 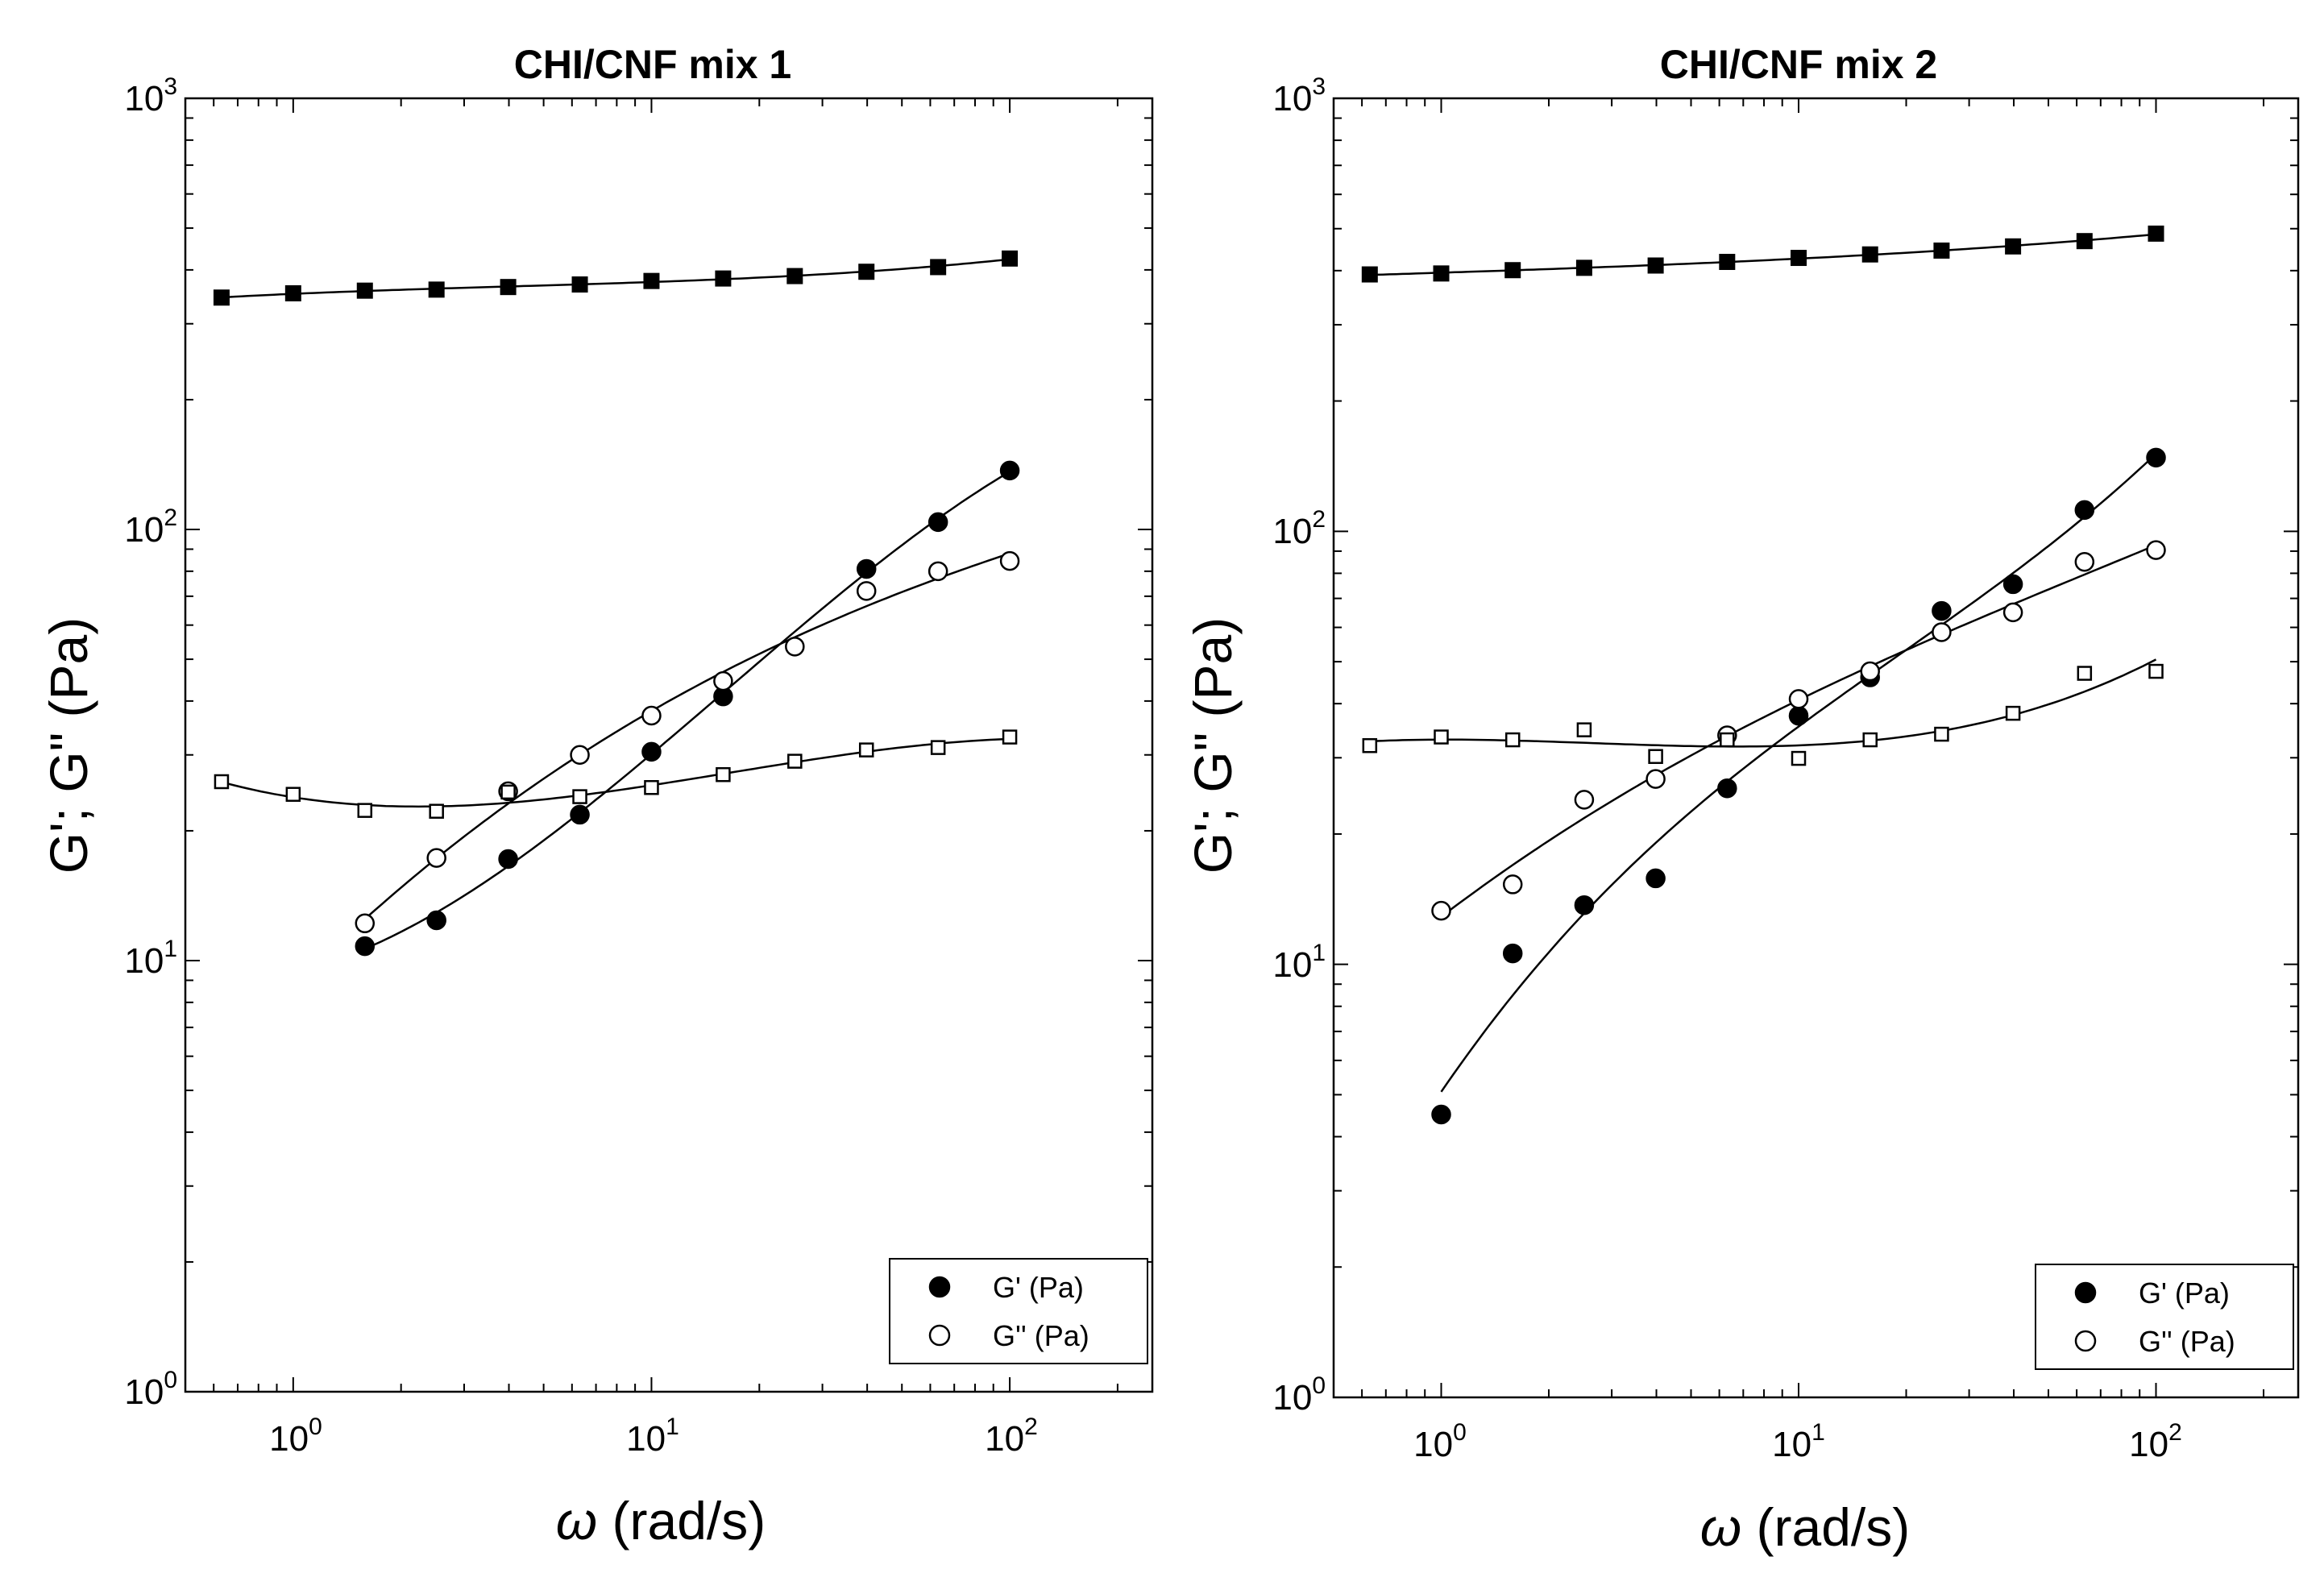 What do you see at coordinates (2184, 1293) in the screenshot?
I see `legend-label: G' (Pa)` at bounding box center [2184, 1293].